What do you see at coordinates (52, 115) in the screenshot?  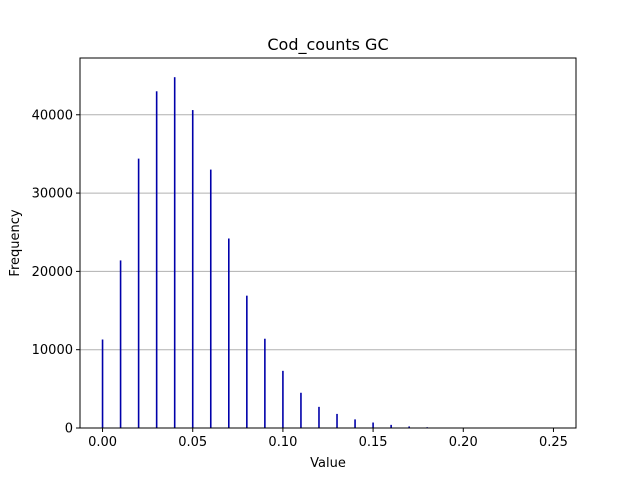 I see `y-tick-label: 40000` at bounding box center [52, 115].